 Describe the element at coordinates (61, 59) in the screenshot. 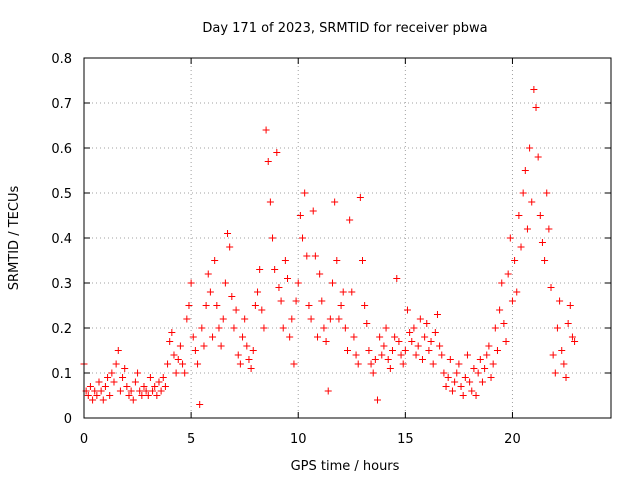

I see `y-tick-label: 0.8` at that location.